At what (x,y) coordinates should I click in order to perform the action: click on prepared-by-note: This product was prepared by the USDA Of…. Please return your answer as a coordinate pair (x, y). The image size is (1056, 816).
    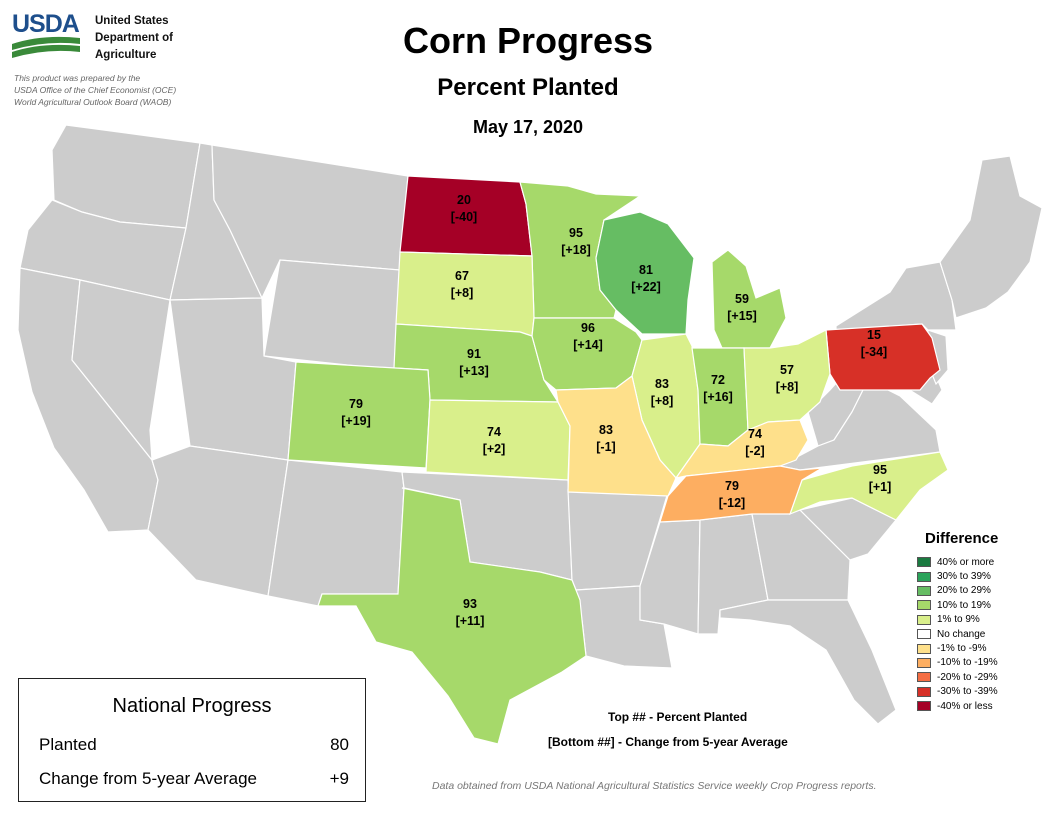
    Looking at the image, I should click on (95, 90).